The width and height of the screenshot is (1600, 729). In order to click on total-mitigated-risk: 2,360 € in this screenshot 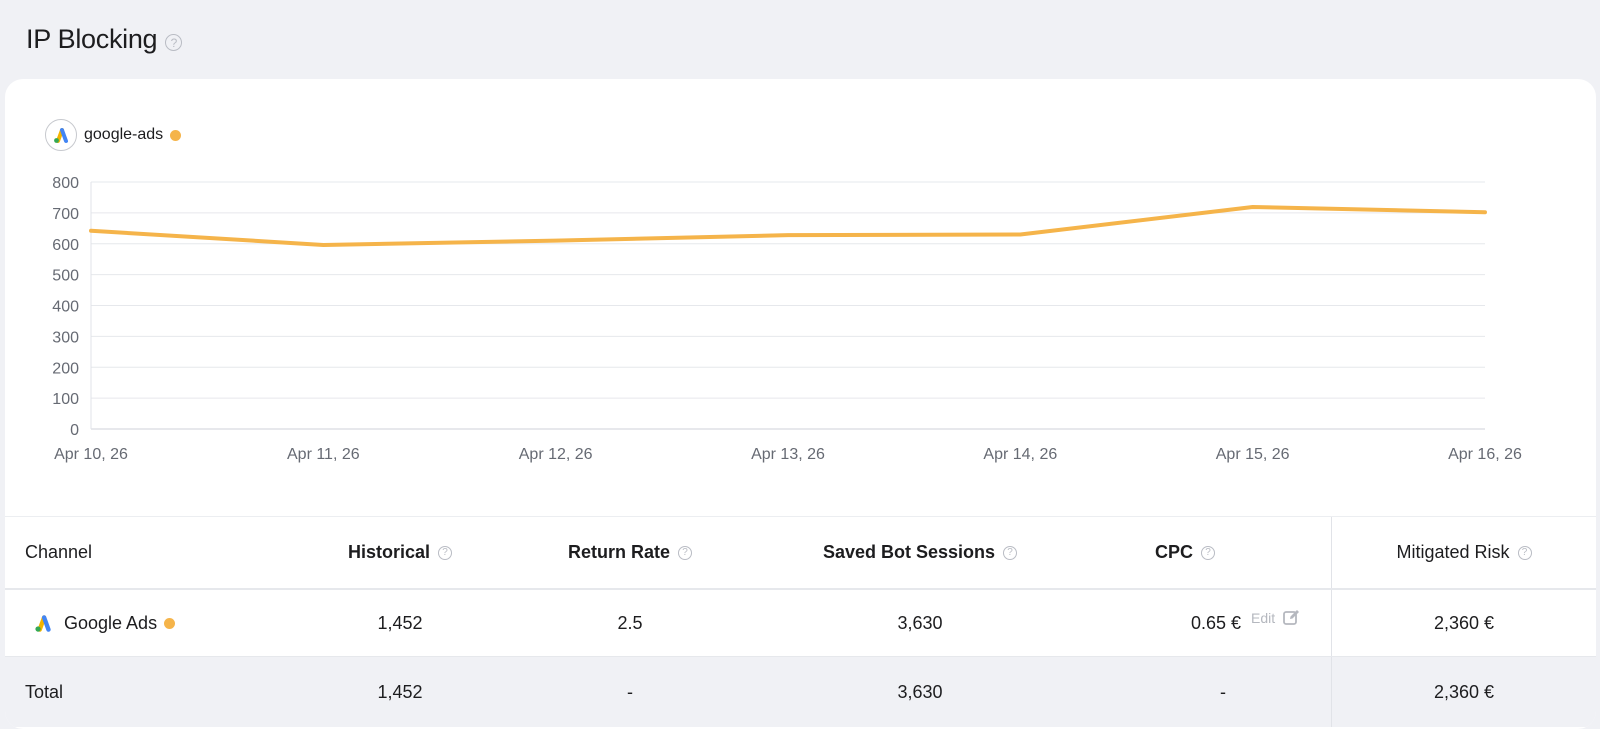, I will do `click(1464, 691)`.